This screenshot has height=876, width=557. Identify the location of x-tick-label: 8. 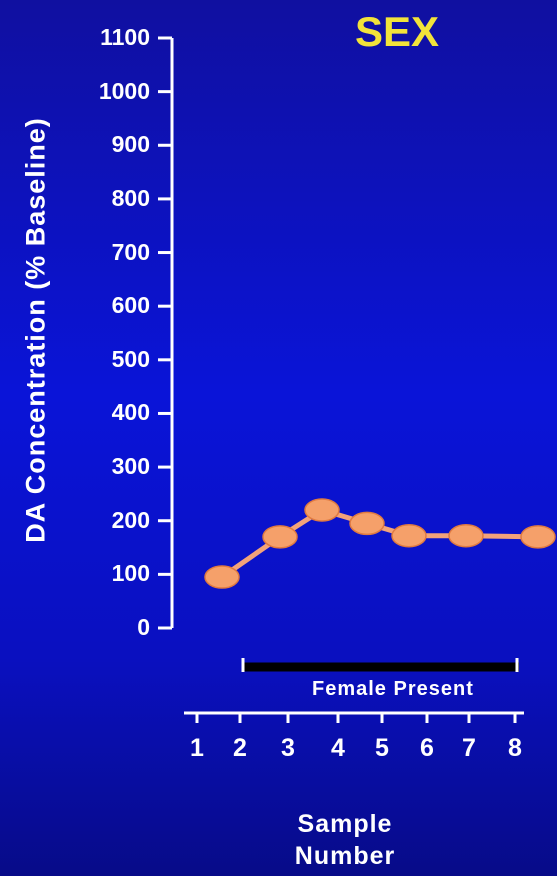
(515, 748).